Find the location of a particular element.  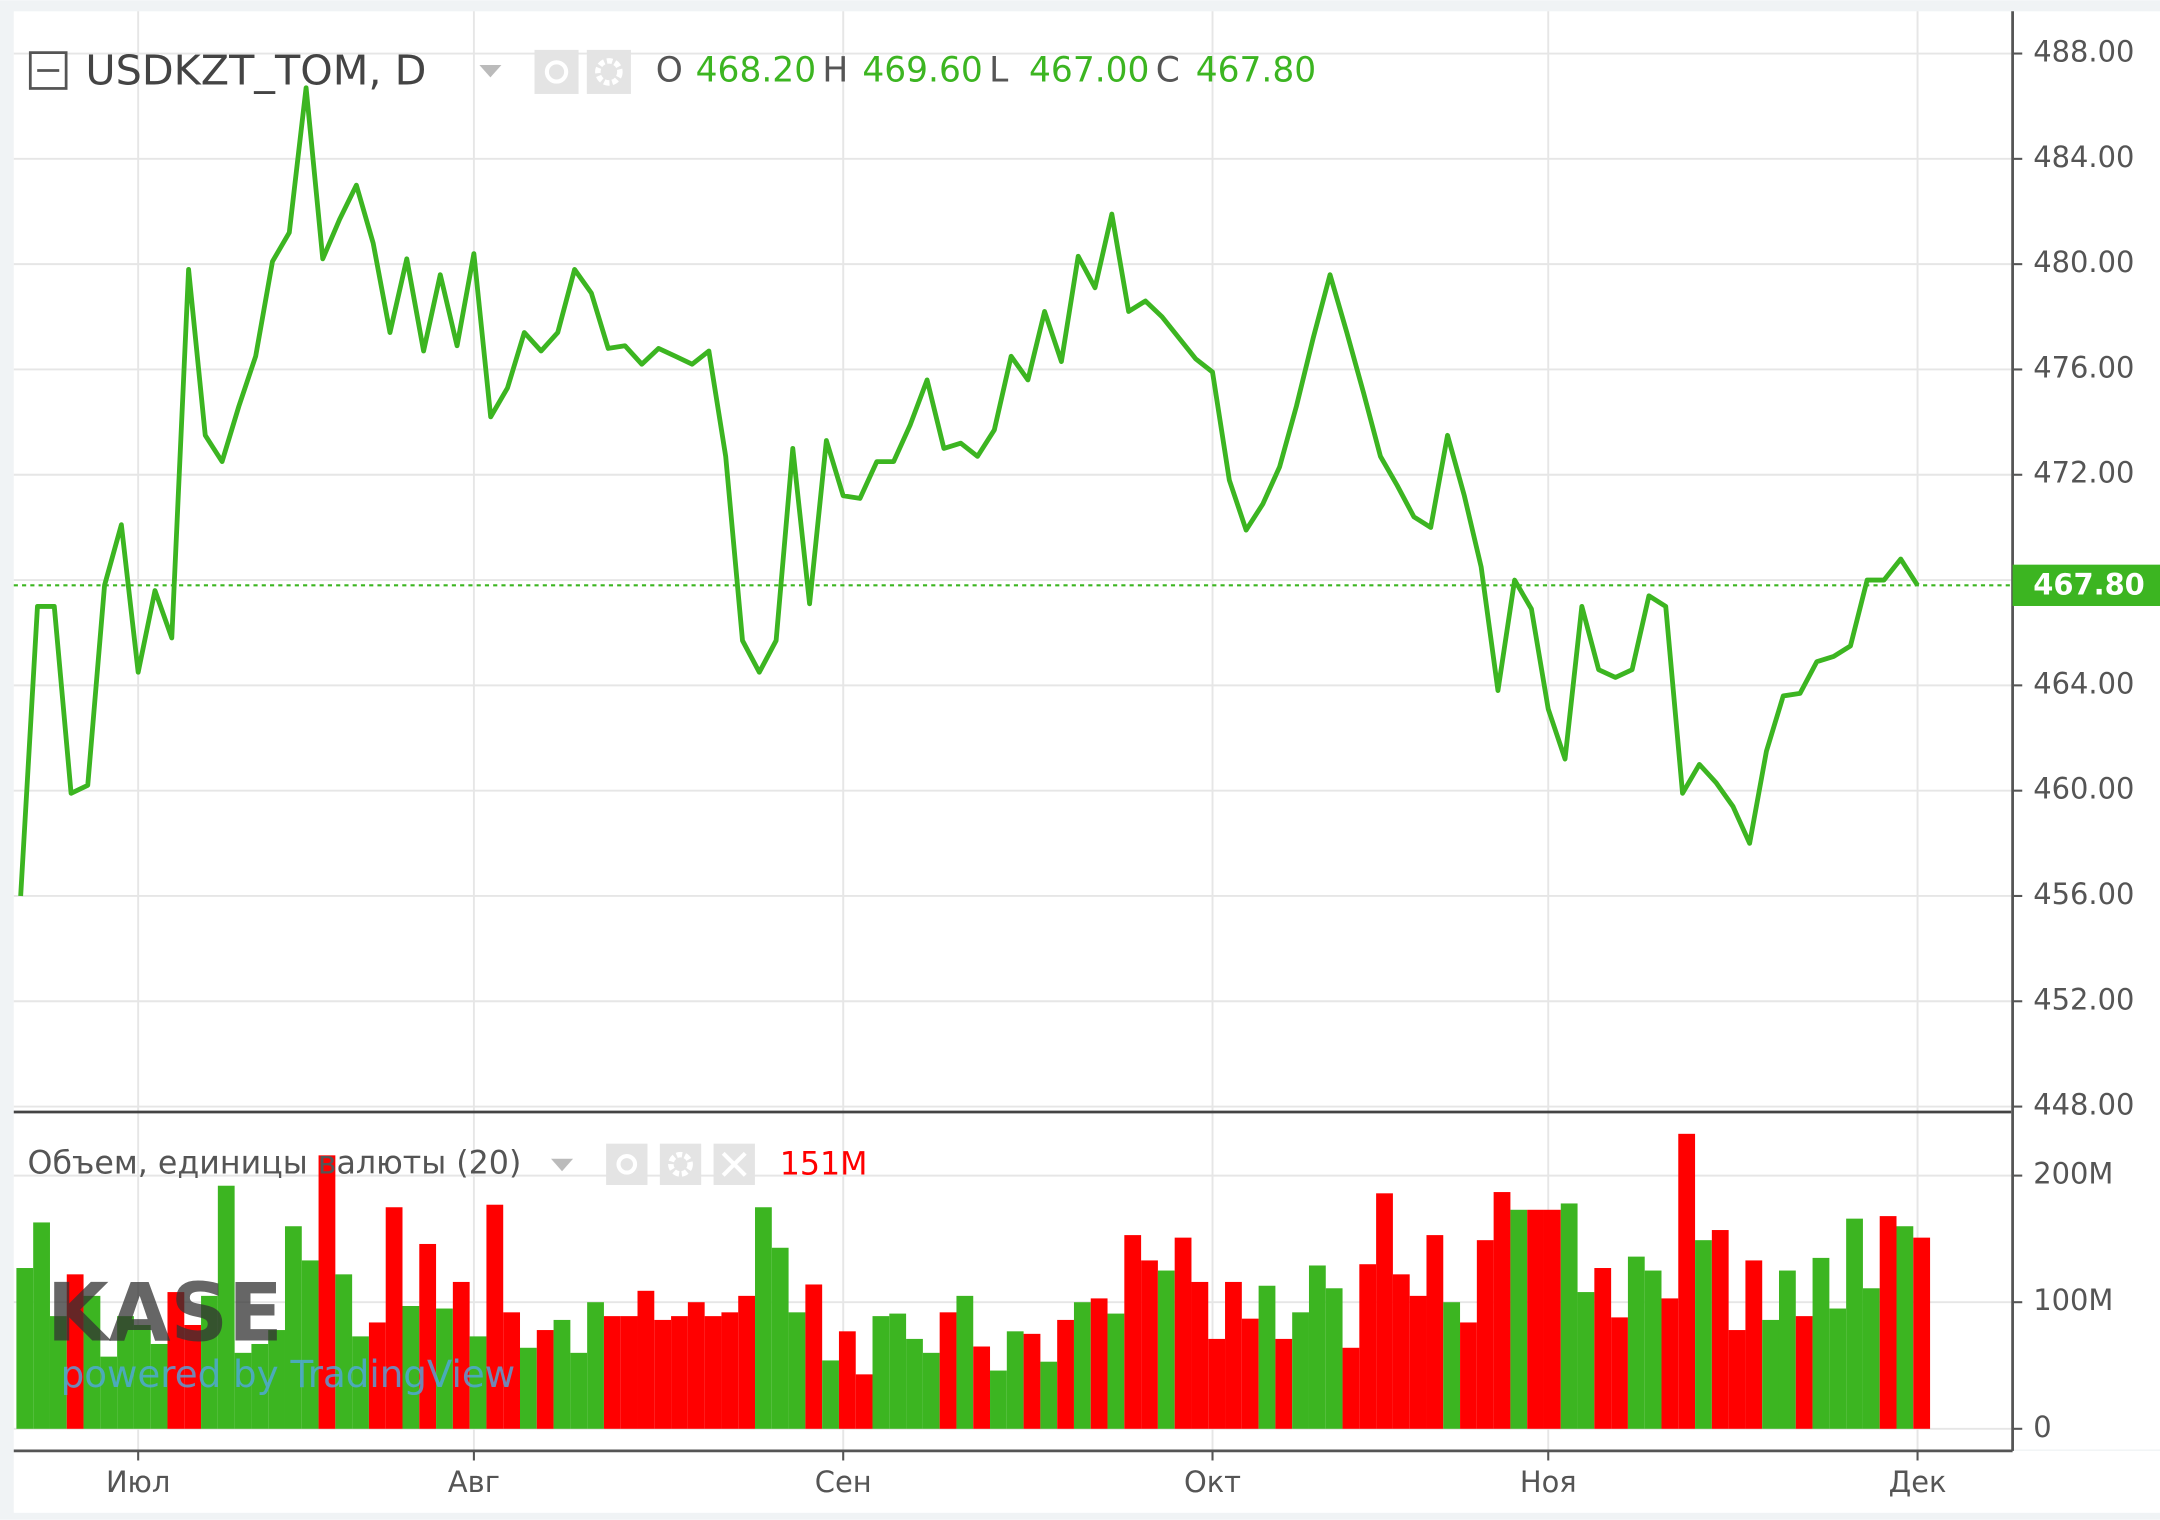

y-tick-label: 488.00 is located at coordinates (2083, 52).